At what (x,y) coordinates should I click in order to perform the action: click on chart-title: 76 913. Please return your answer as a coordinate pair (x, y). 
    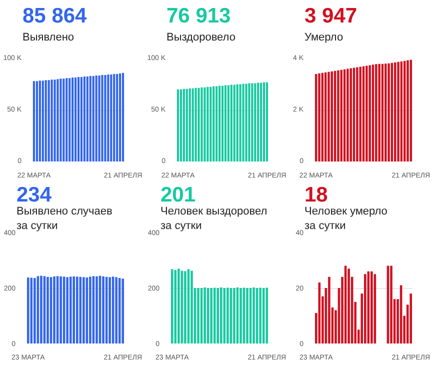
    Looking at the image, I should click on (198, 16).